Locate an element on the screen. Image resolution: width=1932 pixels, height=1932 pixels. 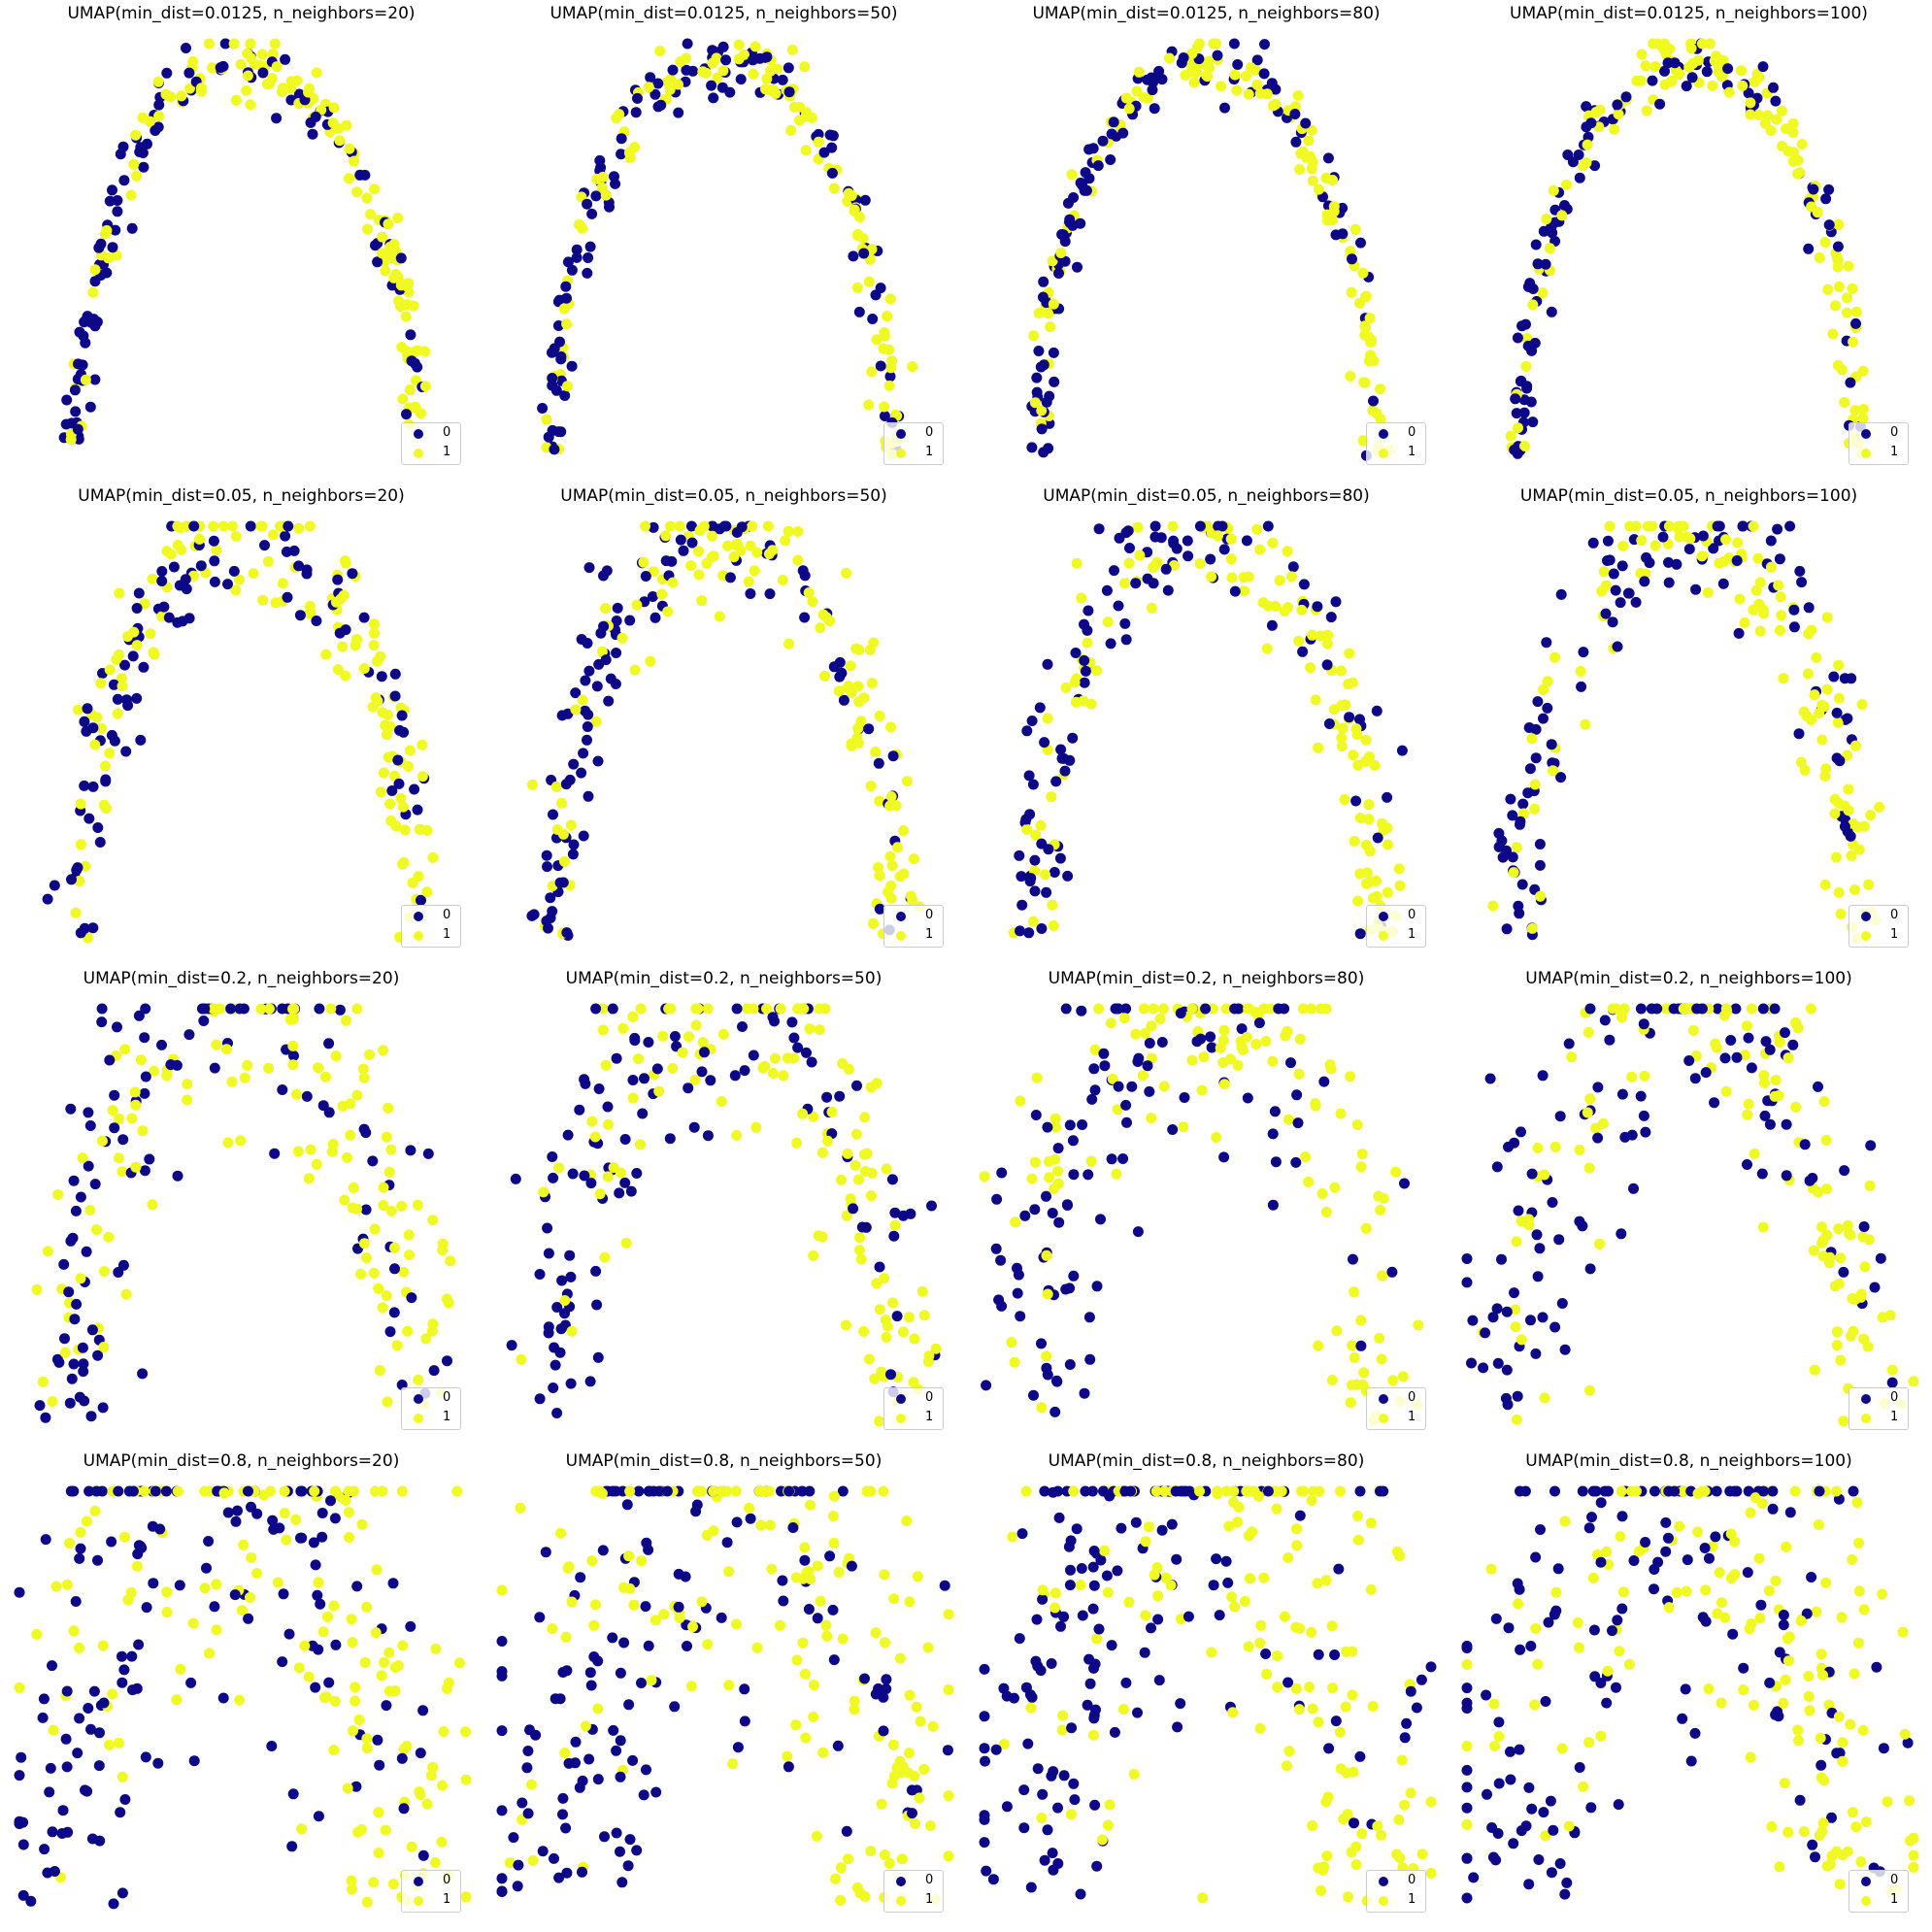
legend-label: 1 is located at coordinates (447, 1899).